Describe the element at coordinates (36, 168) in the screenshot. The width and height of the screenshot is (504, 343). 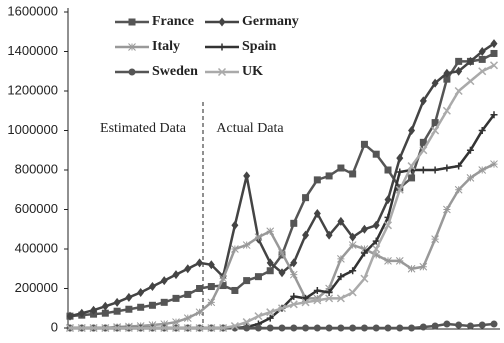
I see `y-tick-label: 800000` at that location.